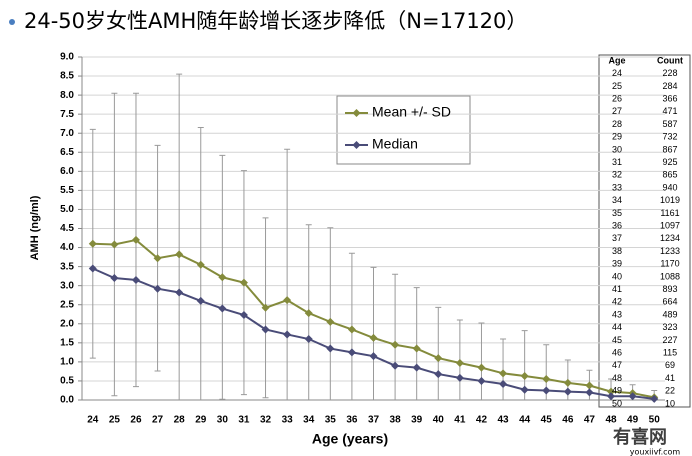 This screenshot has height=456, width=692. I want to click on table-cell: 732, so click(669, 137).